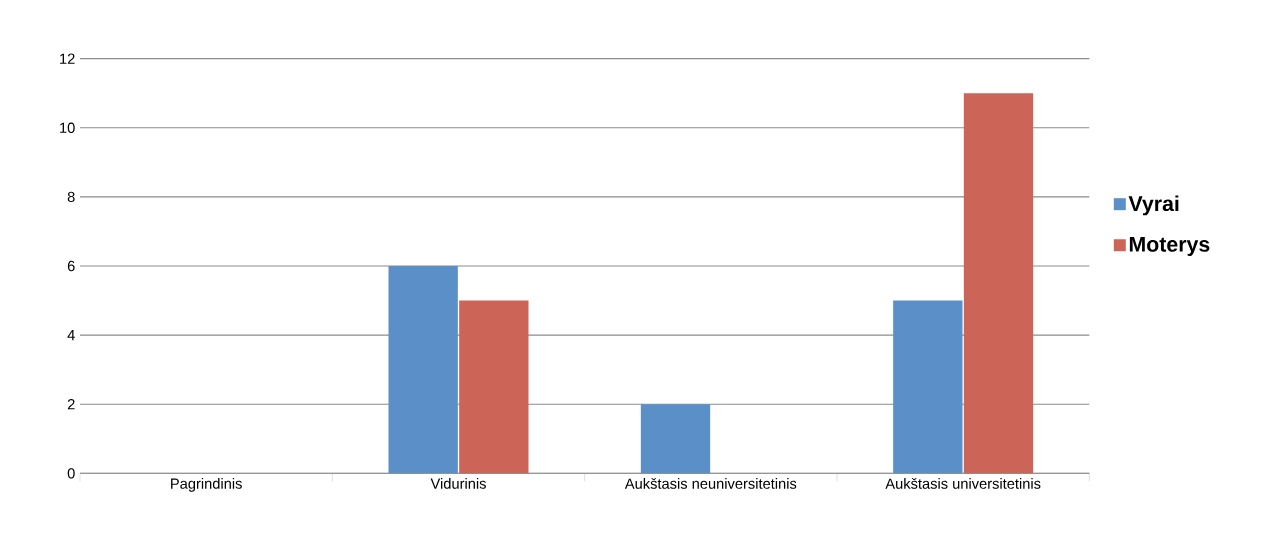  I want to click on x-tick-label: Aukštasis neuniversitetinis, so click(710, 484).